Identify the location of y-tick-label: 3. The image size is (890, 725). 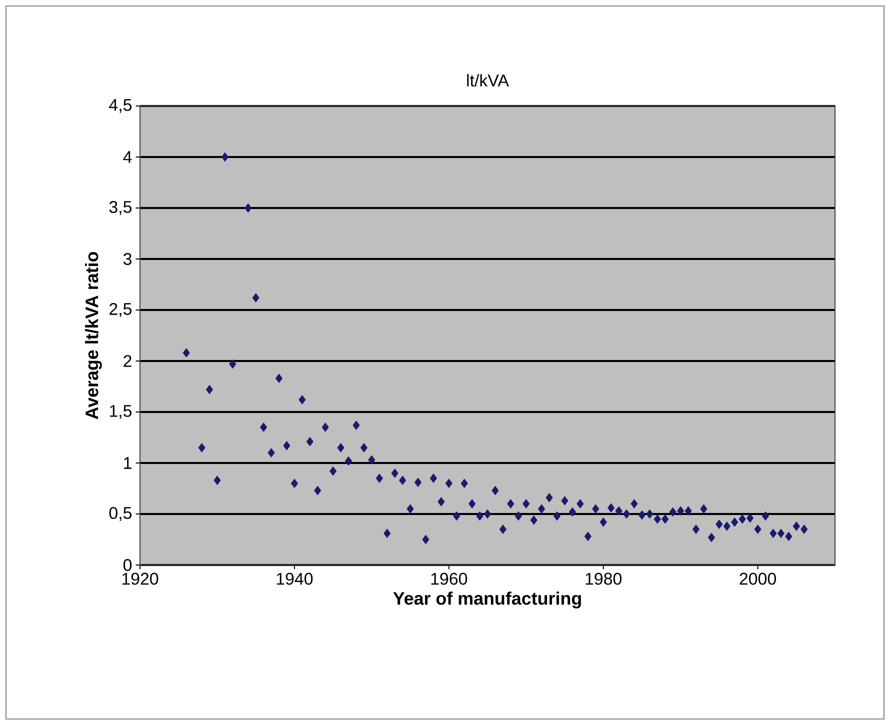
(127, 259).